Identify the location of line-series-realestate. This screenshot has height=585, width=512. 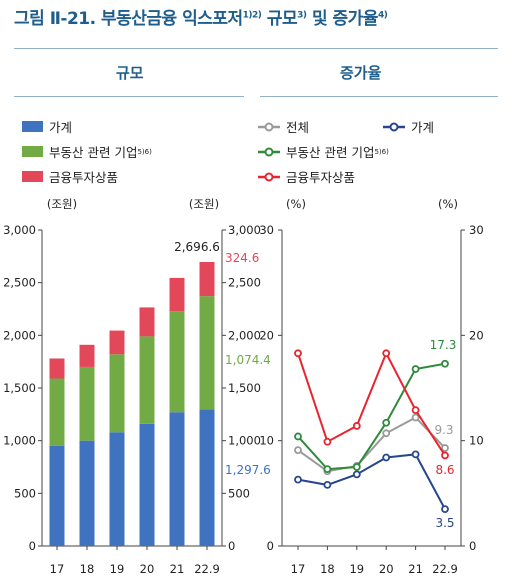
(371, 416).